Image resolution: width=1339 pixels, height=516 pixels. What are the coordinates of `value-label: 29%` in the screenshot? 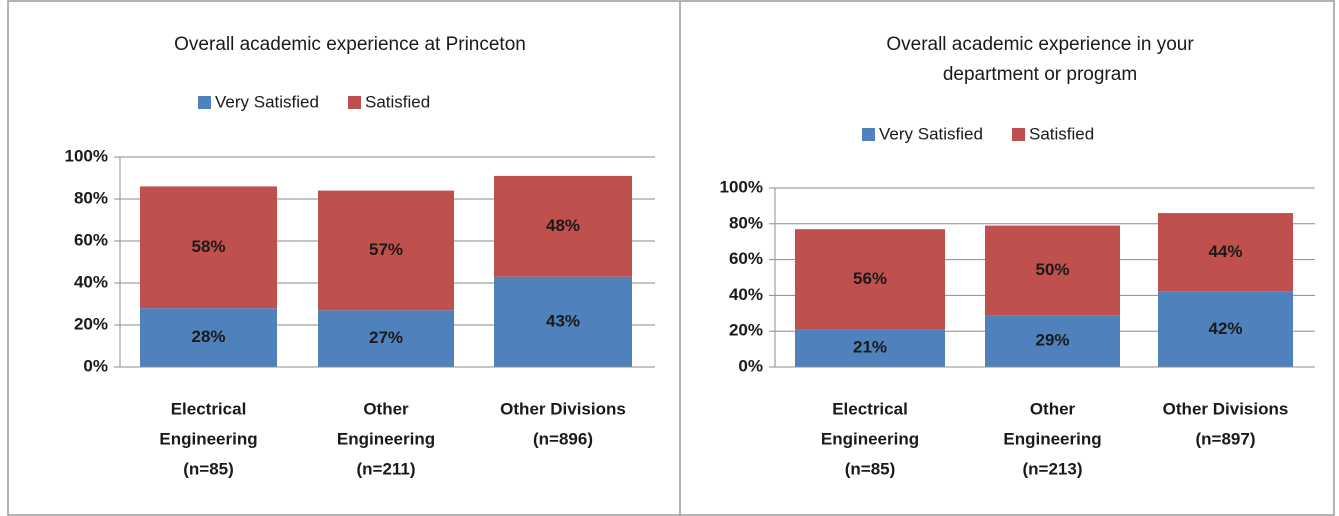 It's located at (1052, 340).